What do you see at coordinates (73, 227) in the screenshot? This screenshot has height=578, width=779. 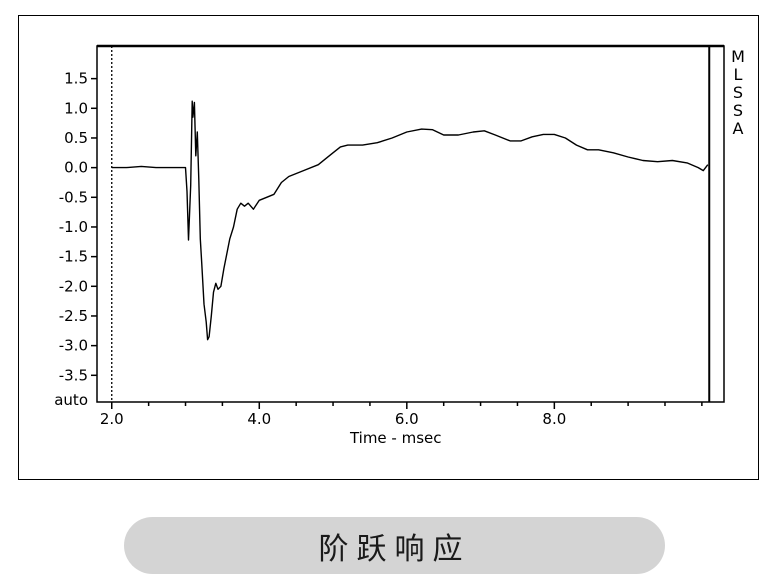 I see `y-tick-label: -1.0` at bounding box center [73, 227].